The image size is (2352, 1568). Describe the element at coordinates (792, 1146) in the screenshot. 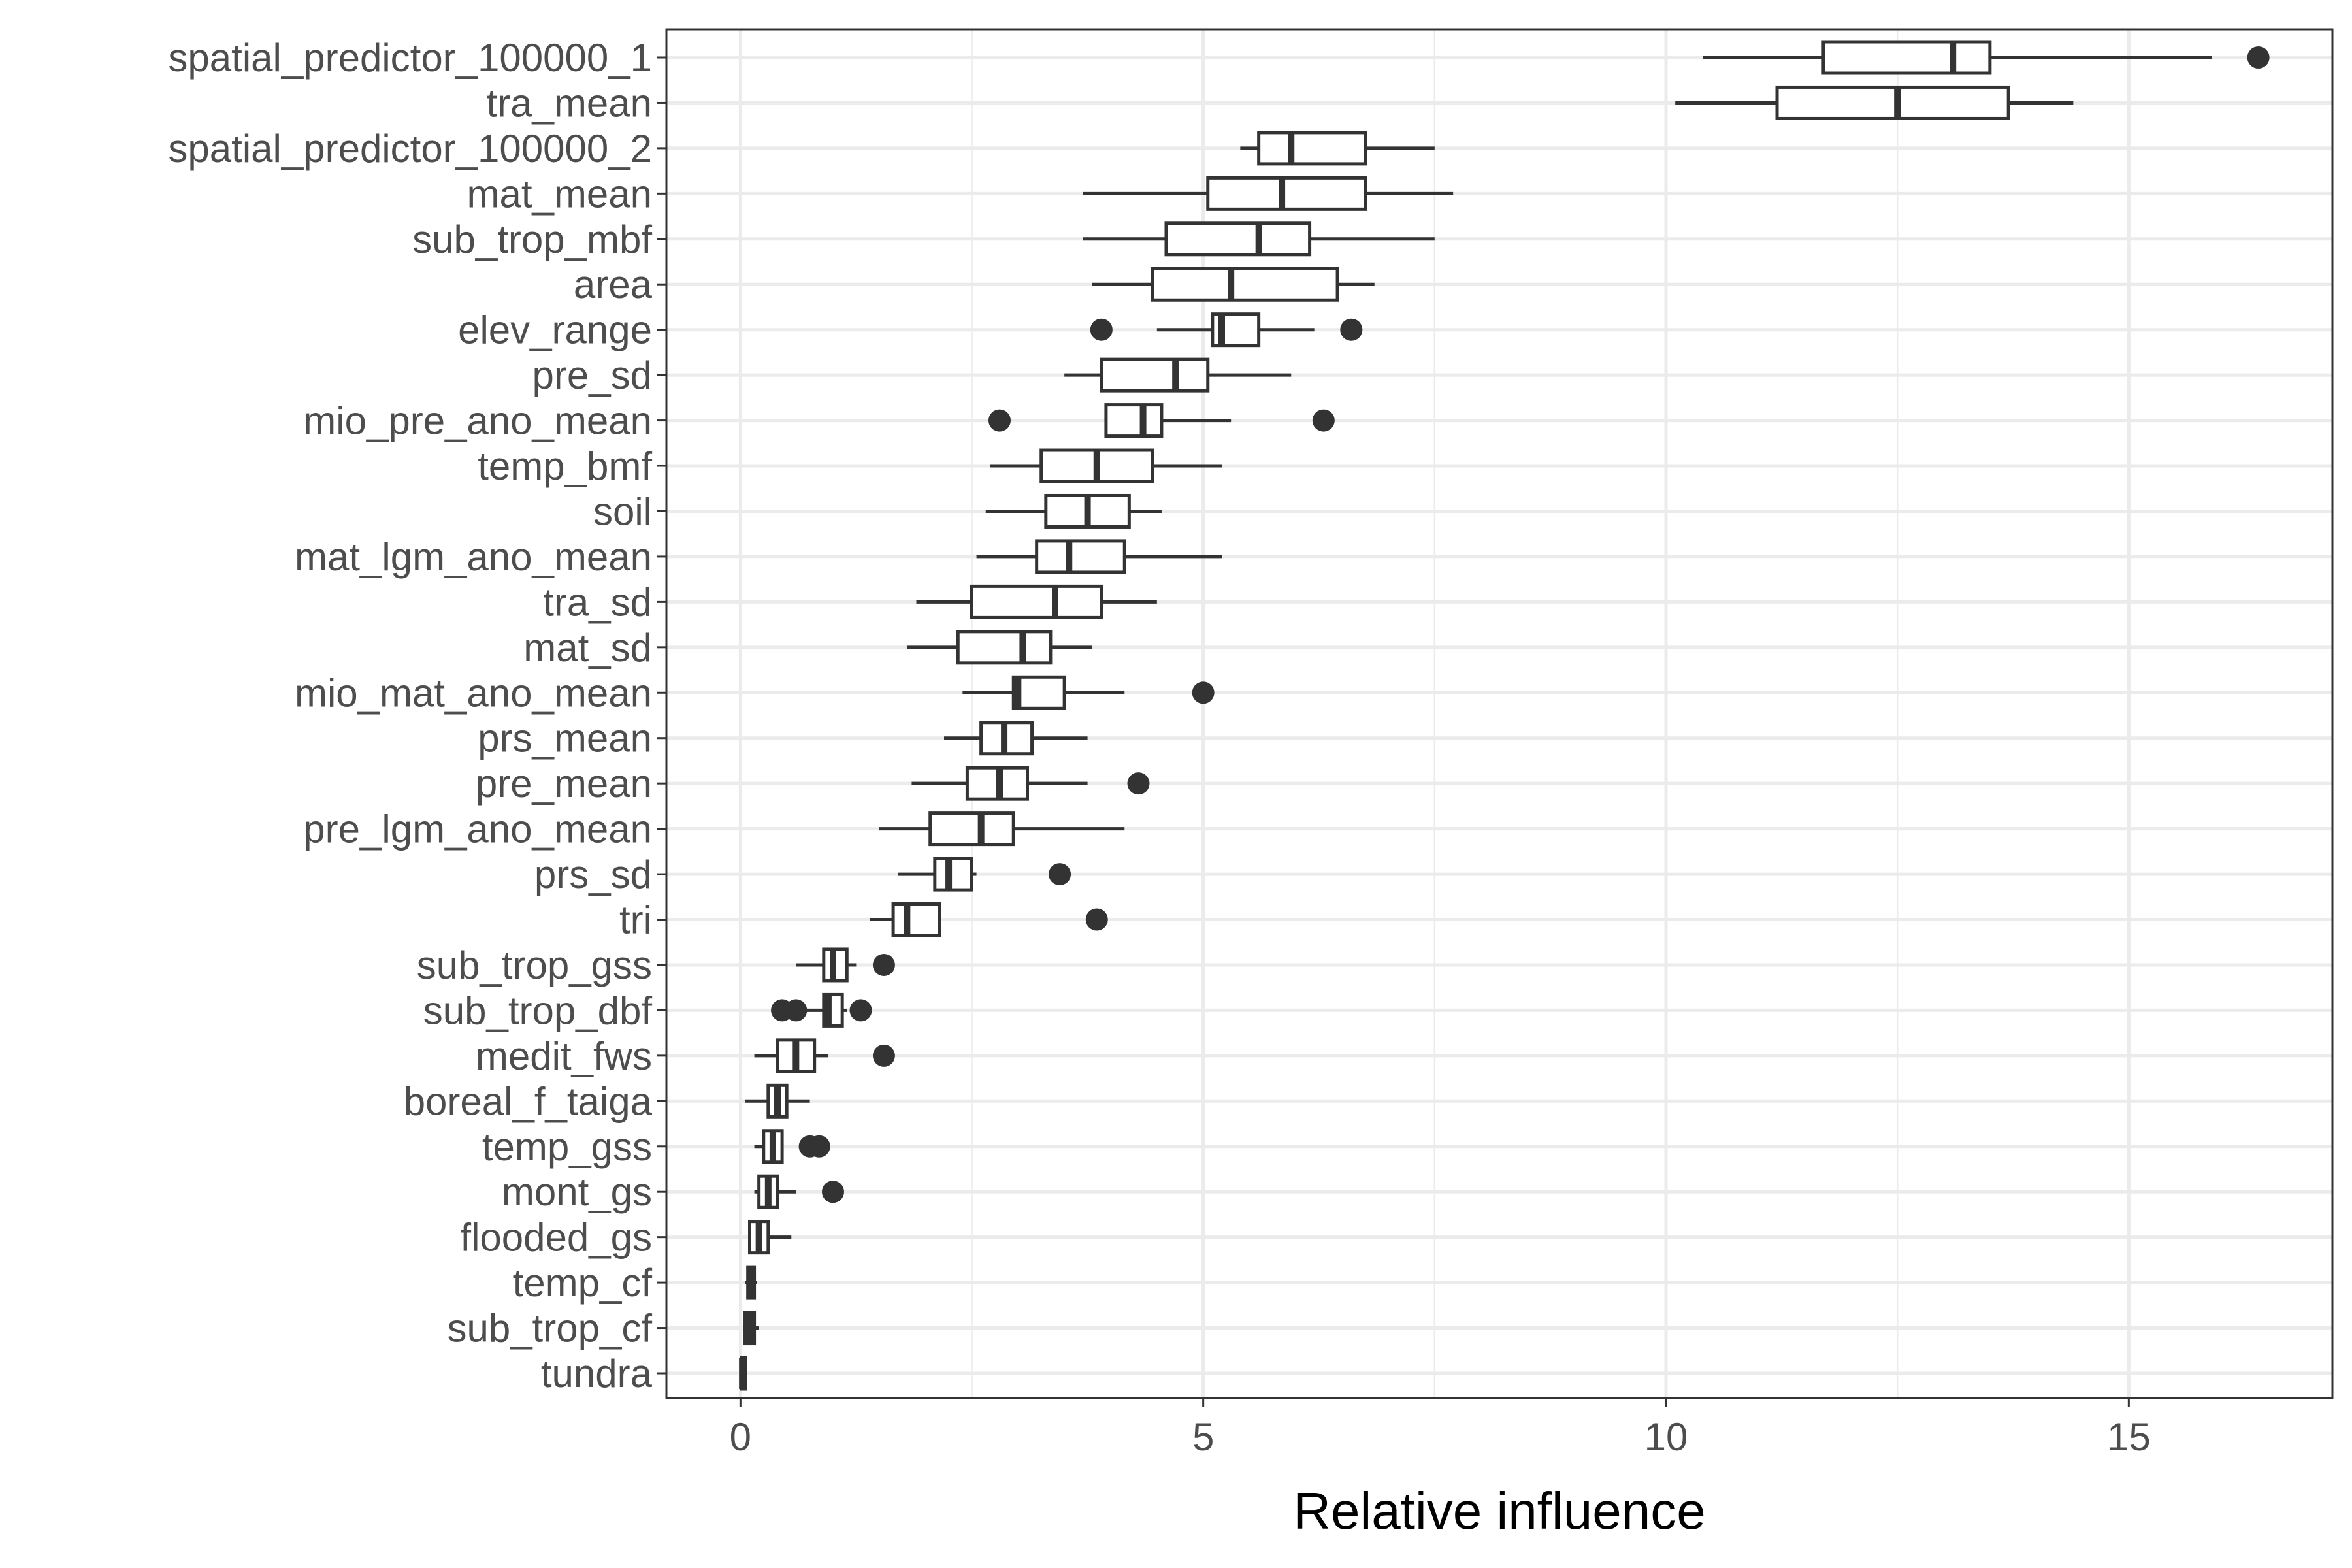

I see `box-temp_gss` at that location.